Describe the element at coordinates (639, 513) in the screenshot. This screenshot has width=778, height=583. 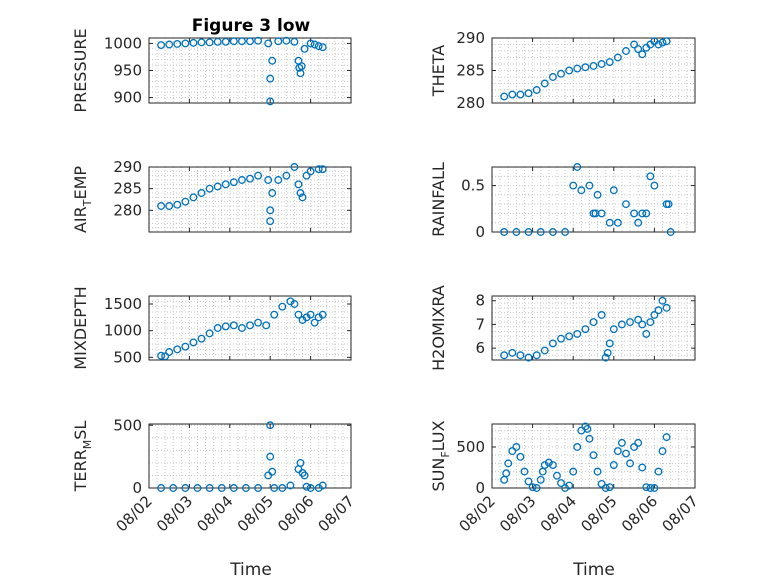
I see `x-tick-label: 08/06` at that location.